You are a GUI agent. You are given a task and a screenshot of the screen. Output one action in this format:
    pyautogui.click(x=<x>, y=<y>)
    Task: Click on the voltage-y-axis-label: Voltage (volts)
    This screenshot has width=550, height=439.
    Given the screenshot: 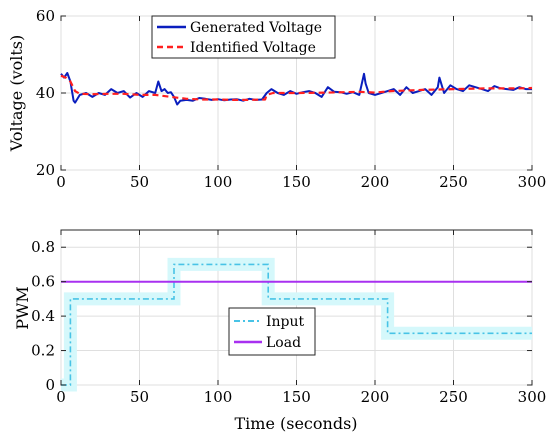 What is the action you would take?
    pyautogui.click(x=16, y=94)
    